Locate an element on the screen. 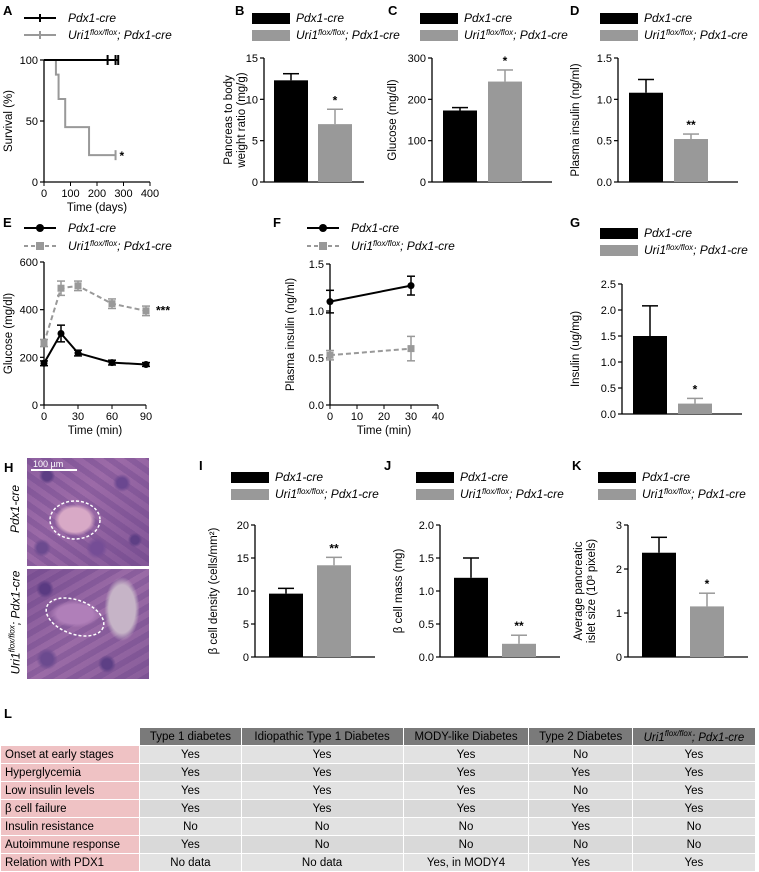  y-tick-label: 3 is located at coordinates (619, 526).